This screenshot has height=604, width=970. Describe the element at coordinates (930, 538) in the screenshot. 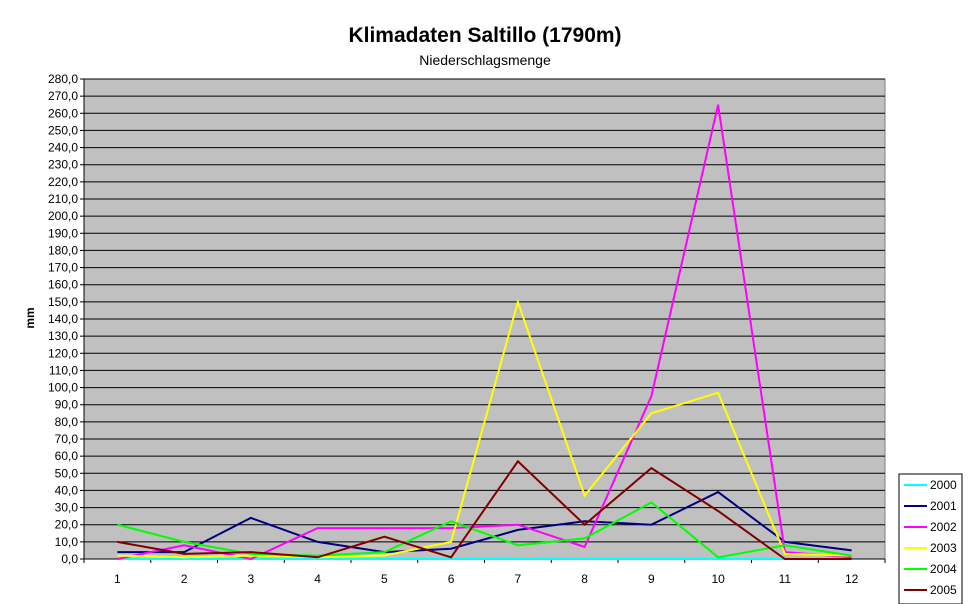

I see `legend` at that location.